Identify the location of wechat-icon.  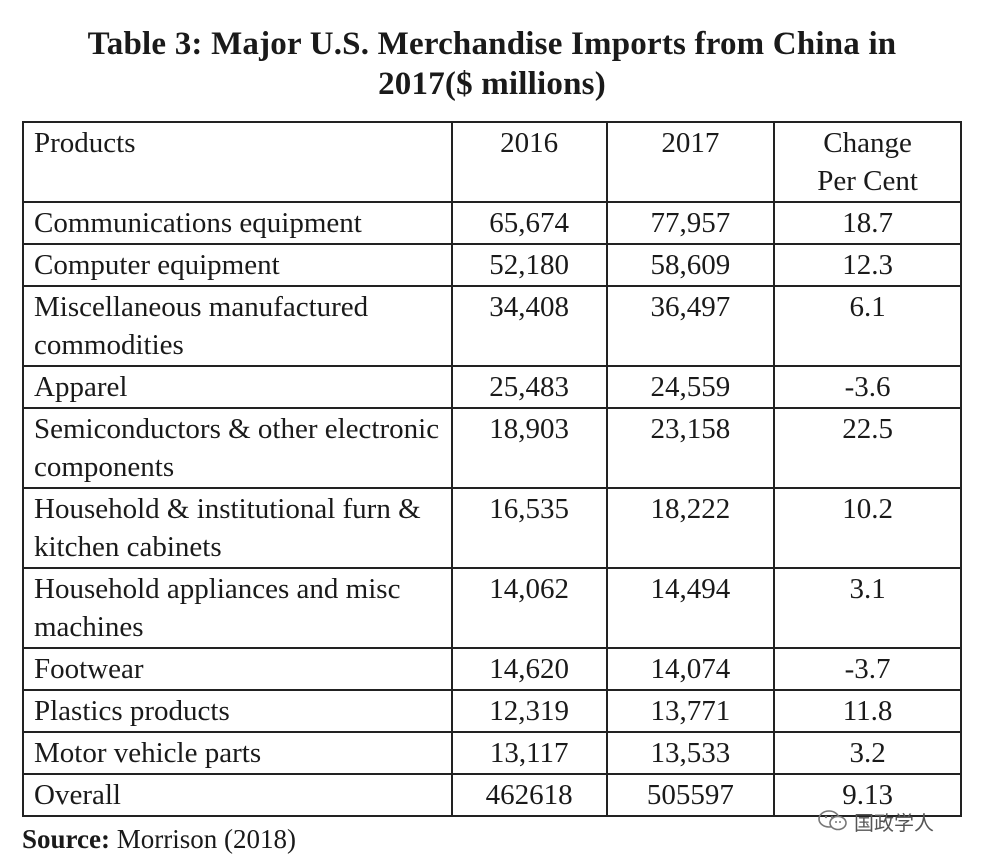
(833, 821).